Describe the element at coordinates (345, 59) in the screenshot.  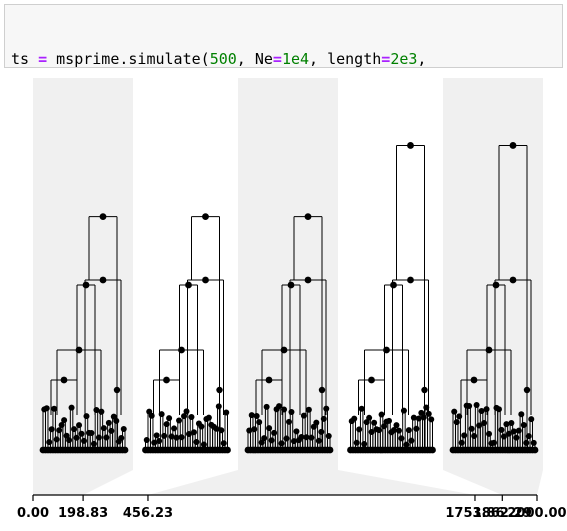
I see `code-token: , length` at that location.